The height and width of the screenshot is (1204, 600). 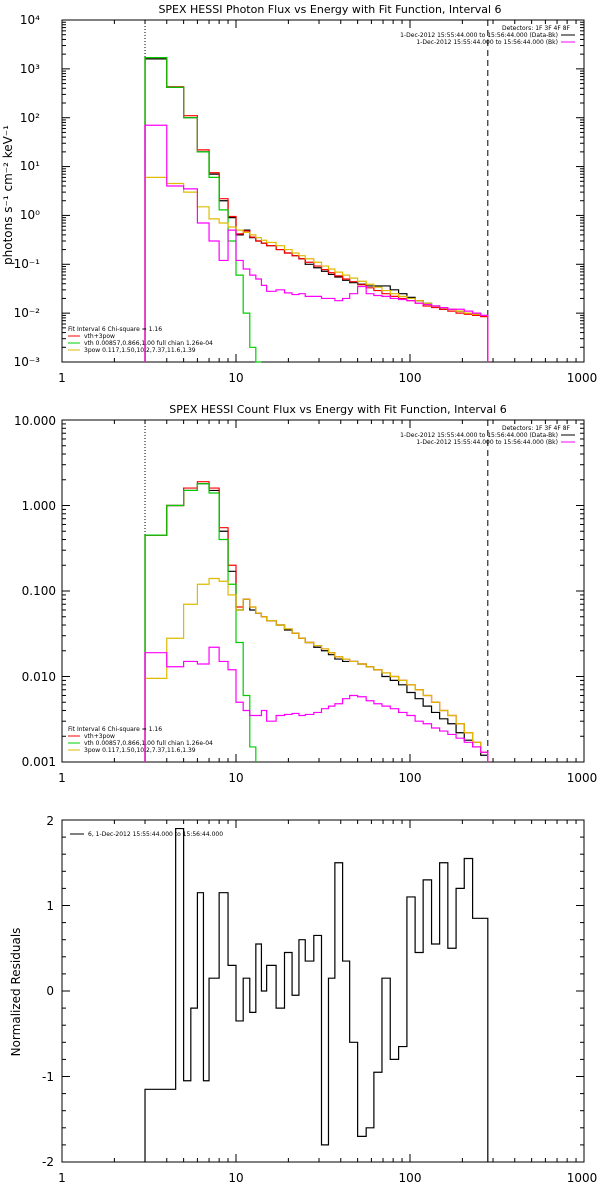 I want to click on count-x-tick-1: 1, so click(x=62, y=778).